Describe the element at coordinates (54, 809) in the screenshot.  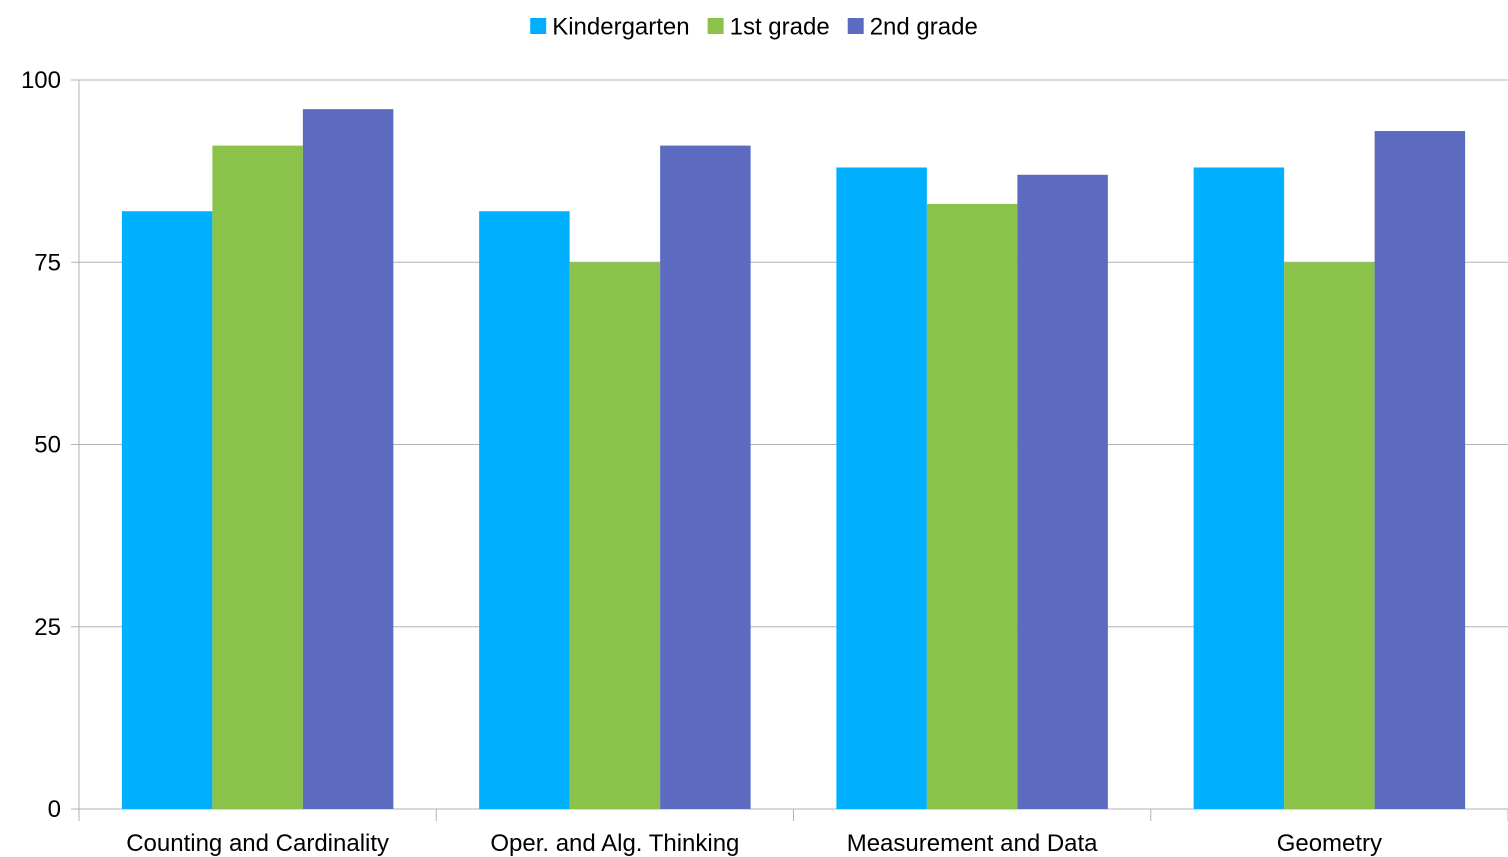
I see `y-tick-label: 0` at that location.